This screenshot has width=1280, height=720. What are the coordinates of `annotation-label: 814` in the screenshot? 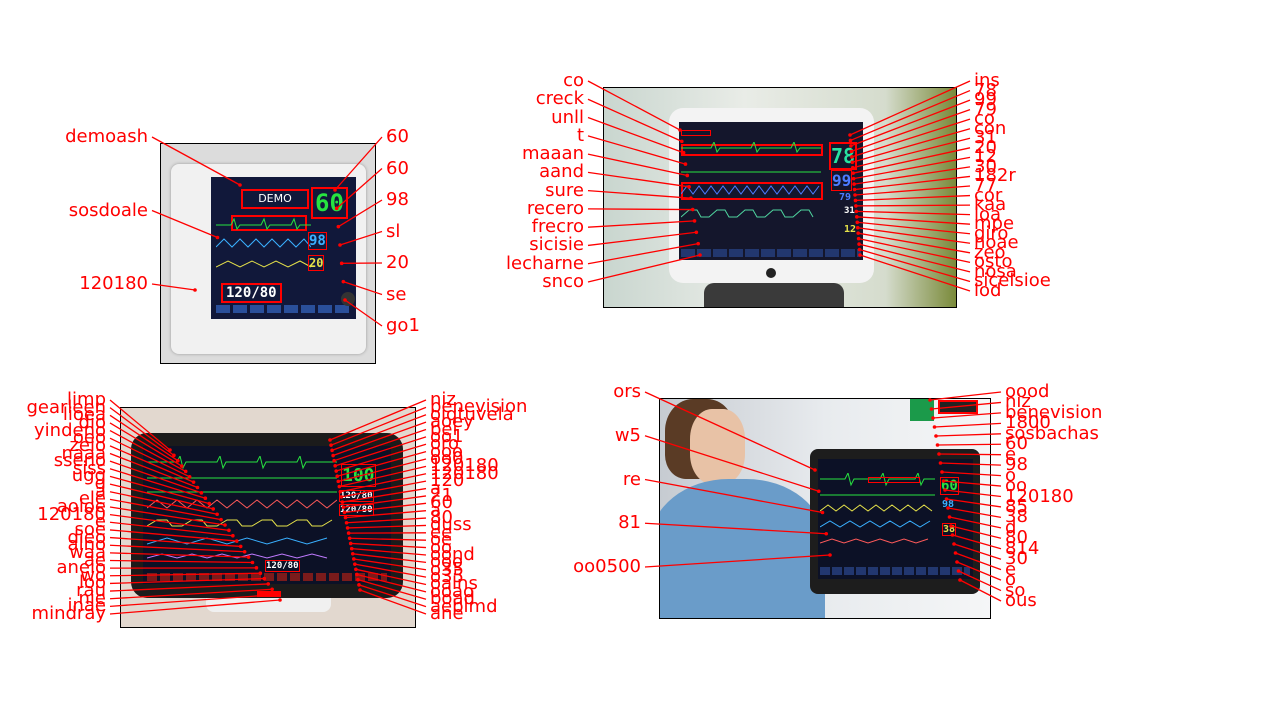 It's located at (1022, 548).